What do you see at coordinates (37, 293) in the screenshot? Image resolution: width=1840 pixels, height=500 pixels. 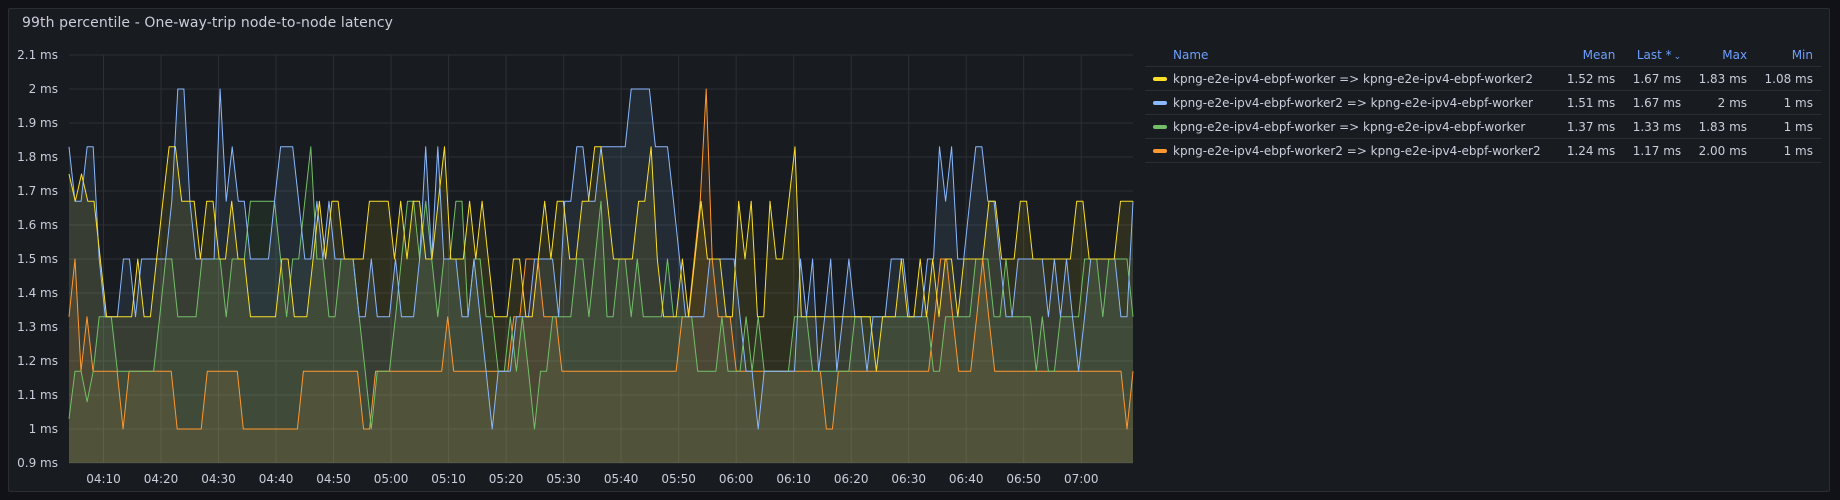 I see `y-tick-label: 1.4 ms` at bounding box center [37, 293].